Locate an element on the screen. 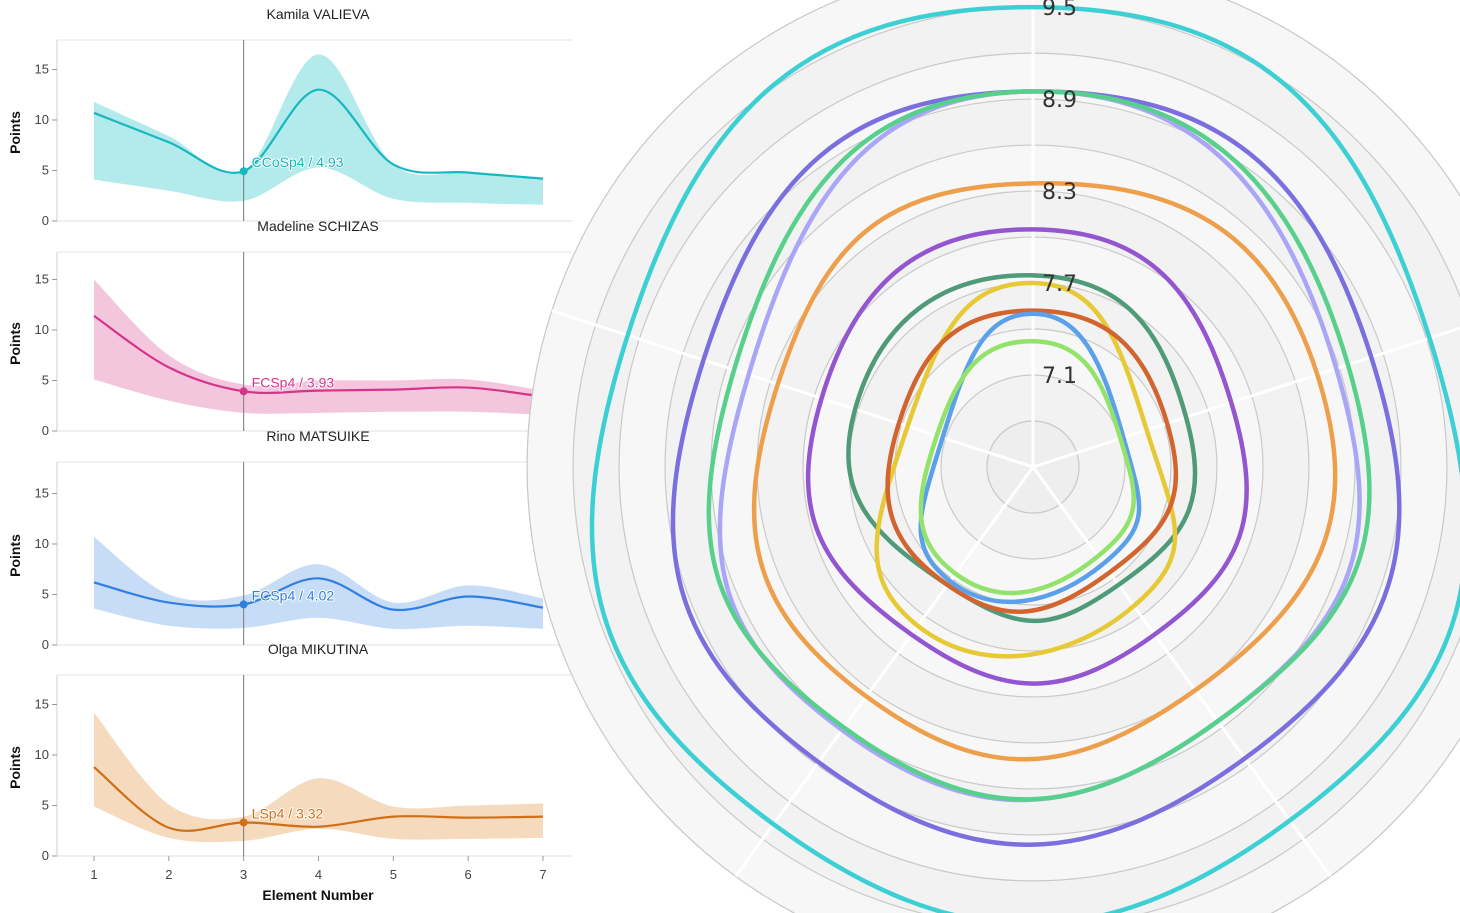  x-axis: 1 2 3 4 5 6 7 Element Number is located at coordinates (318, 879).